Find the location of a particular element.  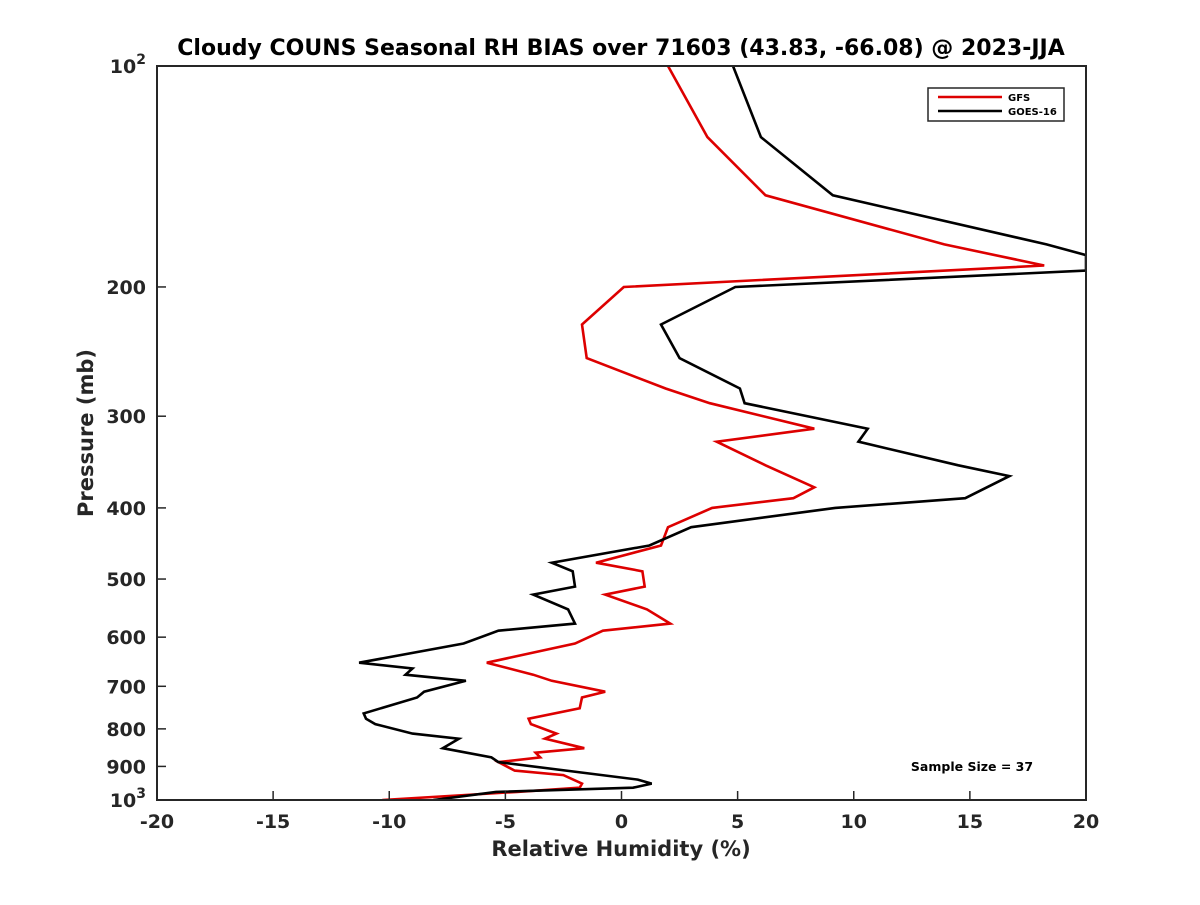

x-tick-label: -15 is located at coordinates (273, 822).